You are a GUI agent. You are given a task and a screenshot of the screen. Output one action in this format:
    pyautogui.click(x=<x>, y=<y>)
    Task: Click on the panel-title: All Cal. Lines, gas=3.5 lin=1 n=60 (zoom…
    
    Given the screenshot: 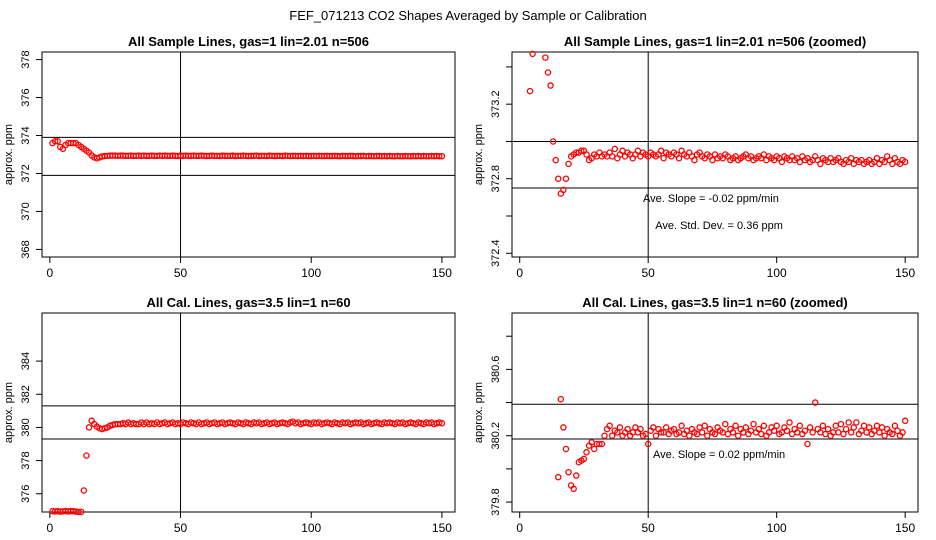 What is the action you would take?
    pyautogui.click(x=715, y=302)
    